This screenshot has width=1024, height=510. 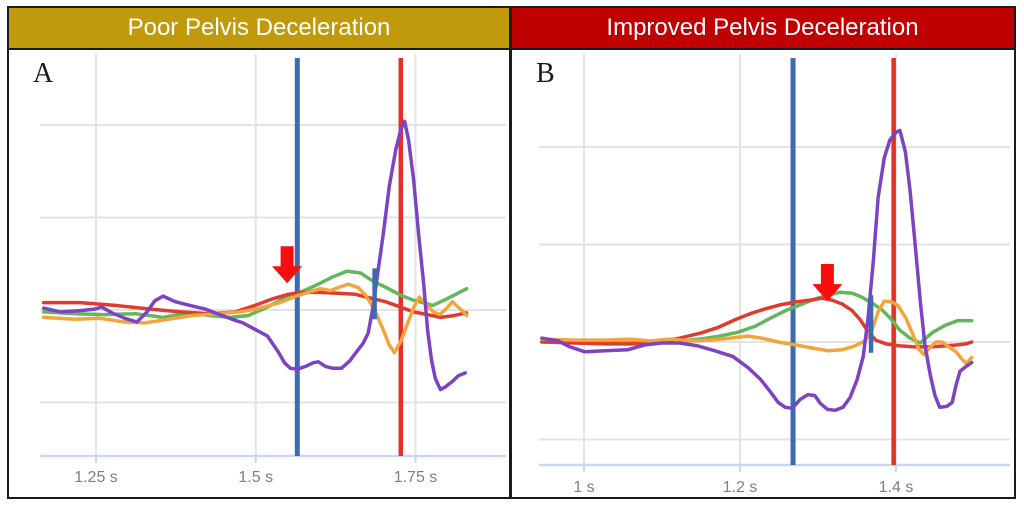 I want to click on panel-b-header: Improved Pelvis Deceleration, so click(x=762, y=28).